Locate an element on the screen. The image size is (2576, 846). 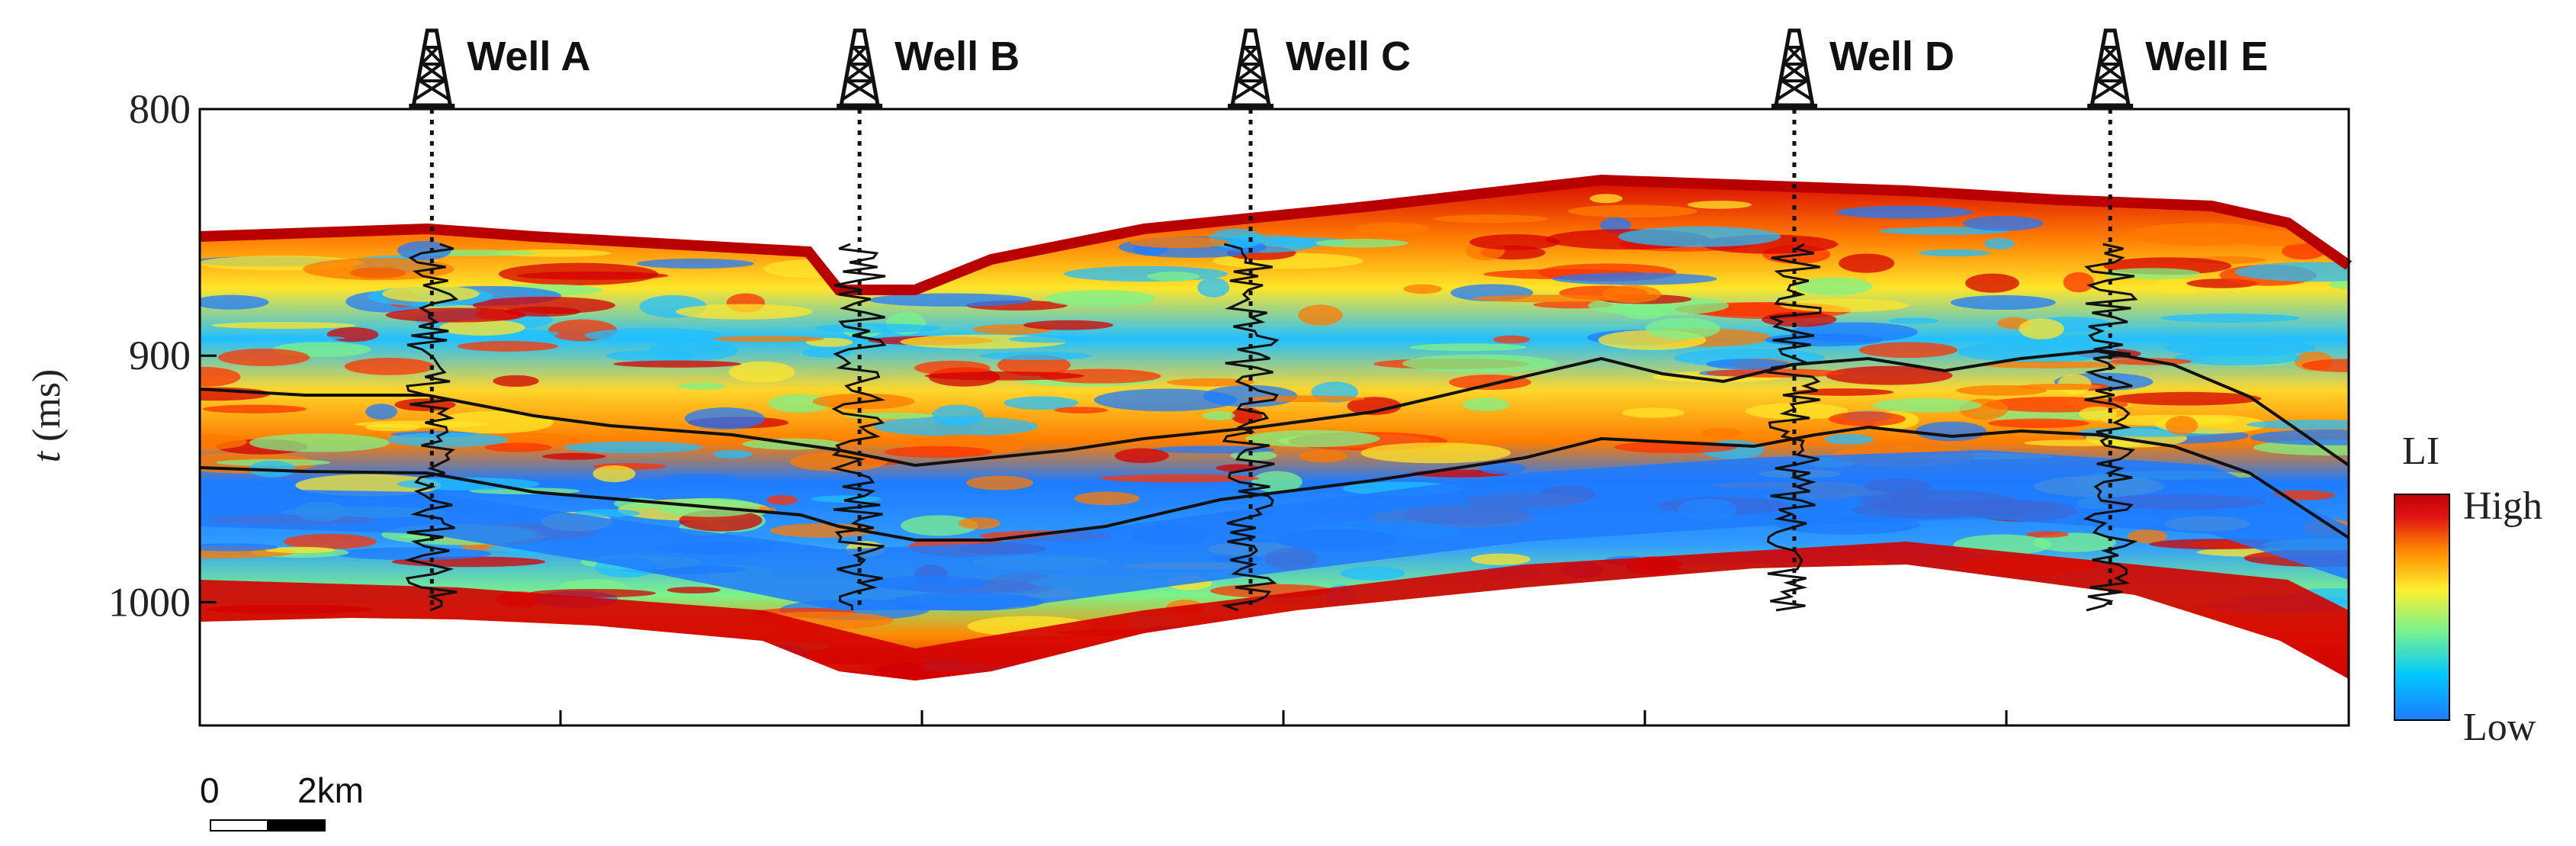
well-b-label: Well B is located at coordinates (957, 56).